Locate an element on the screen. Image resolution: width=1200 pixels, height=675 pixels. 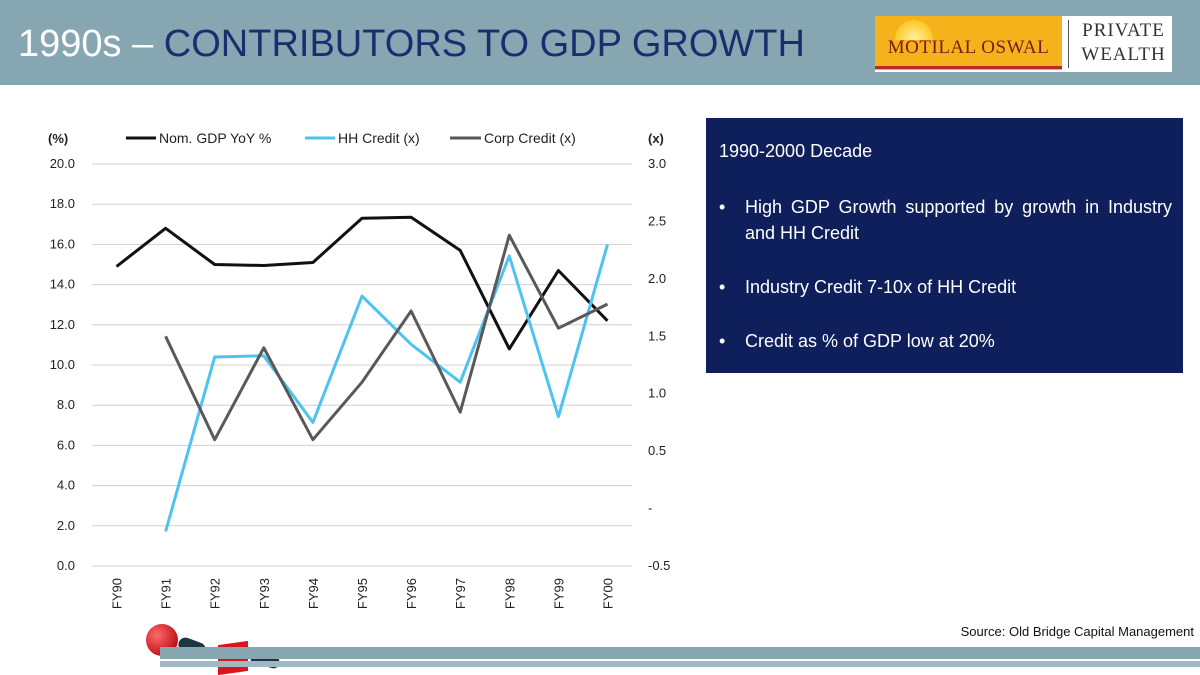
left-tick-label: 0.0 is located at coordinates (66, 565).